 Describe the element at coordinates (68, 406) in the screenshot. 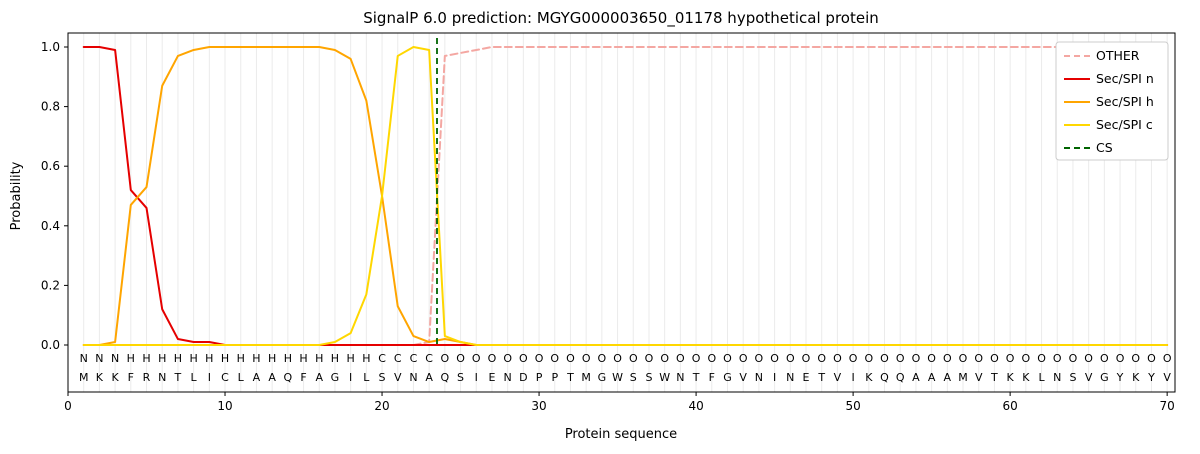

I see `x-tick-label: 0` at that location.